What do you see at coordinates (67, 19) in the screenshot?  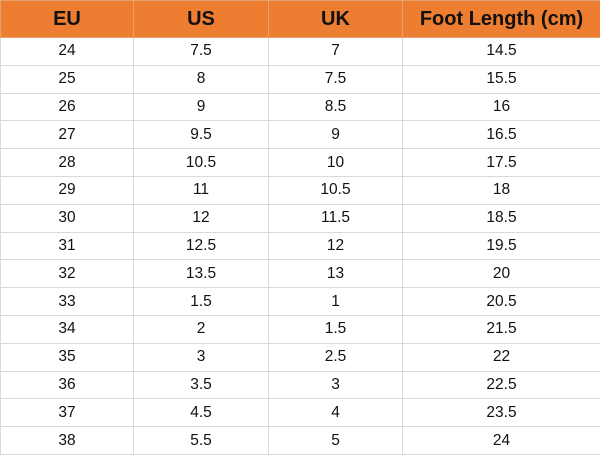 I see `column-header: EU` at bounding box center [67, 19].